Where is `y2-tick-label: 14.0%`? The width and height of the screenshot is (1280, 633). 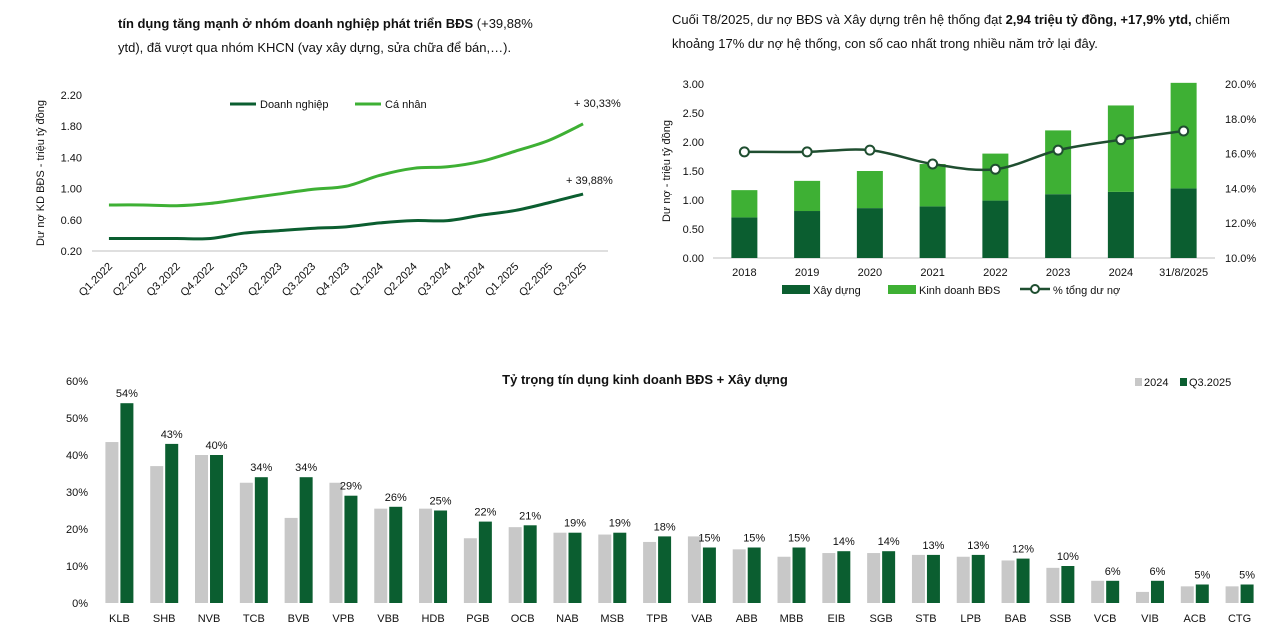 y2-tick-label: 14.0% is located at coordinates (1240, 189).